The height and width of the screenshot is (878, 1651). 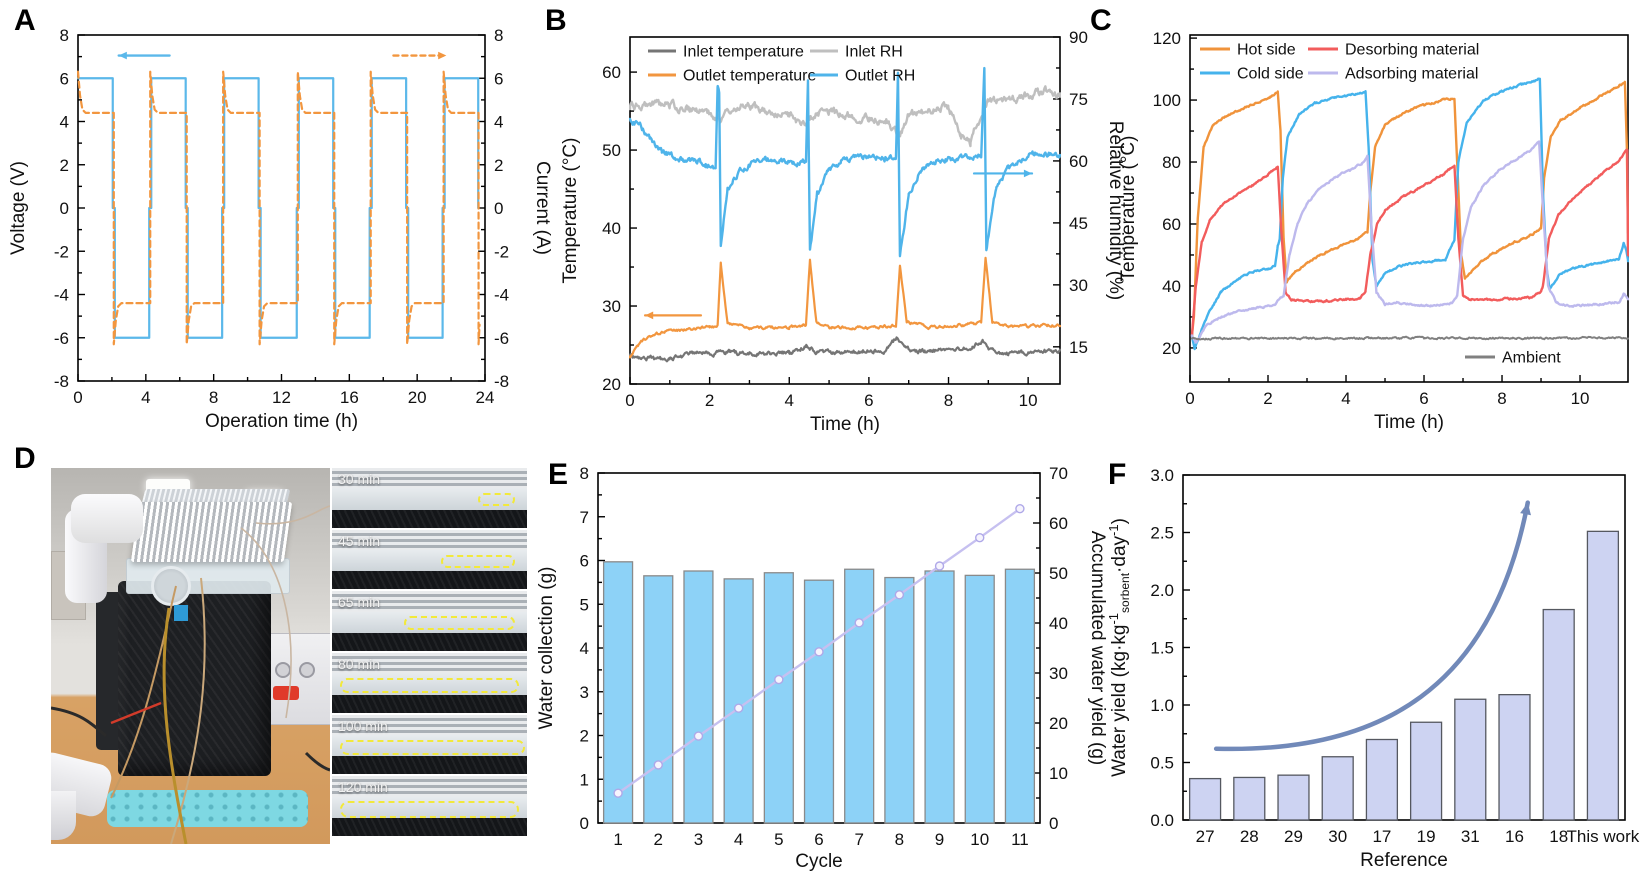 I want to click on svg-text: 27, so click(x=1205, y=836).